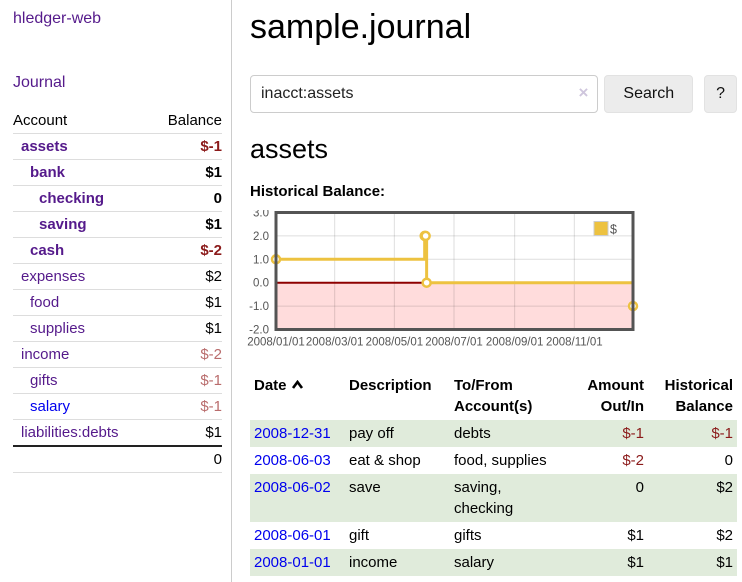  I want to click on chart-label: Historical Balance:, so click(318, 191).